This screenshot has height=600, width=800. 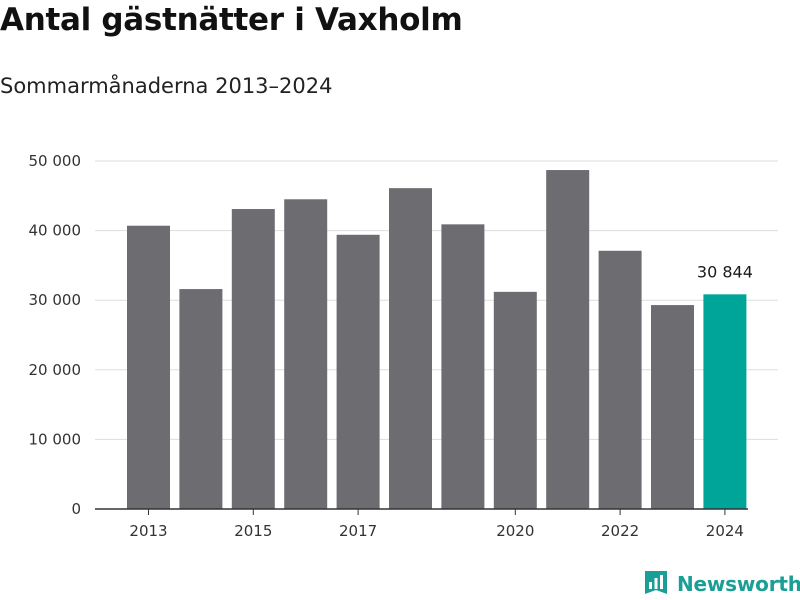 What do you see at coordinates (55, 439) in the screenshot?
I see `y-tick-label: 10 000` at bounding box center [55, 439].